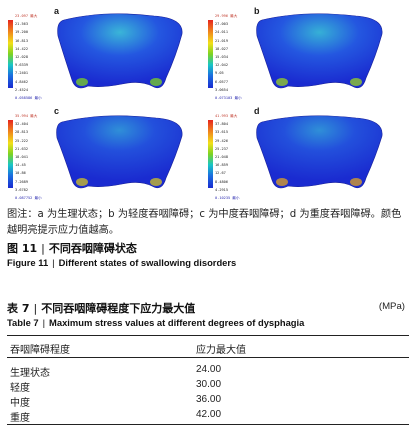  Describe the element at coordinates (21, 56) in the screenshot. I see `scale-tick: 12.028` at that location.